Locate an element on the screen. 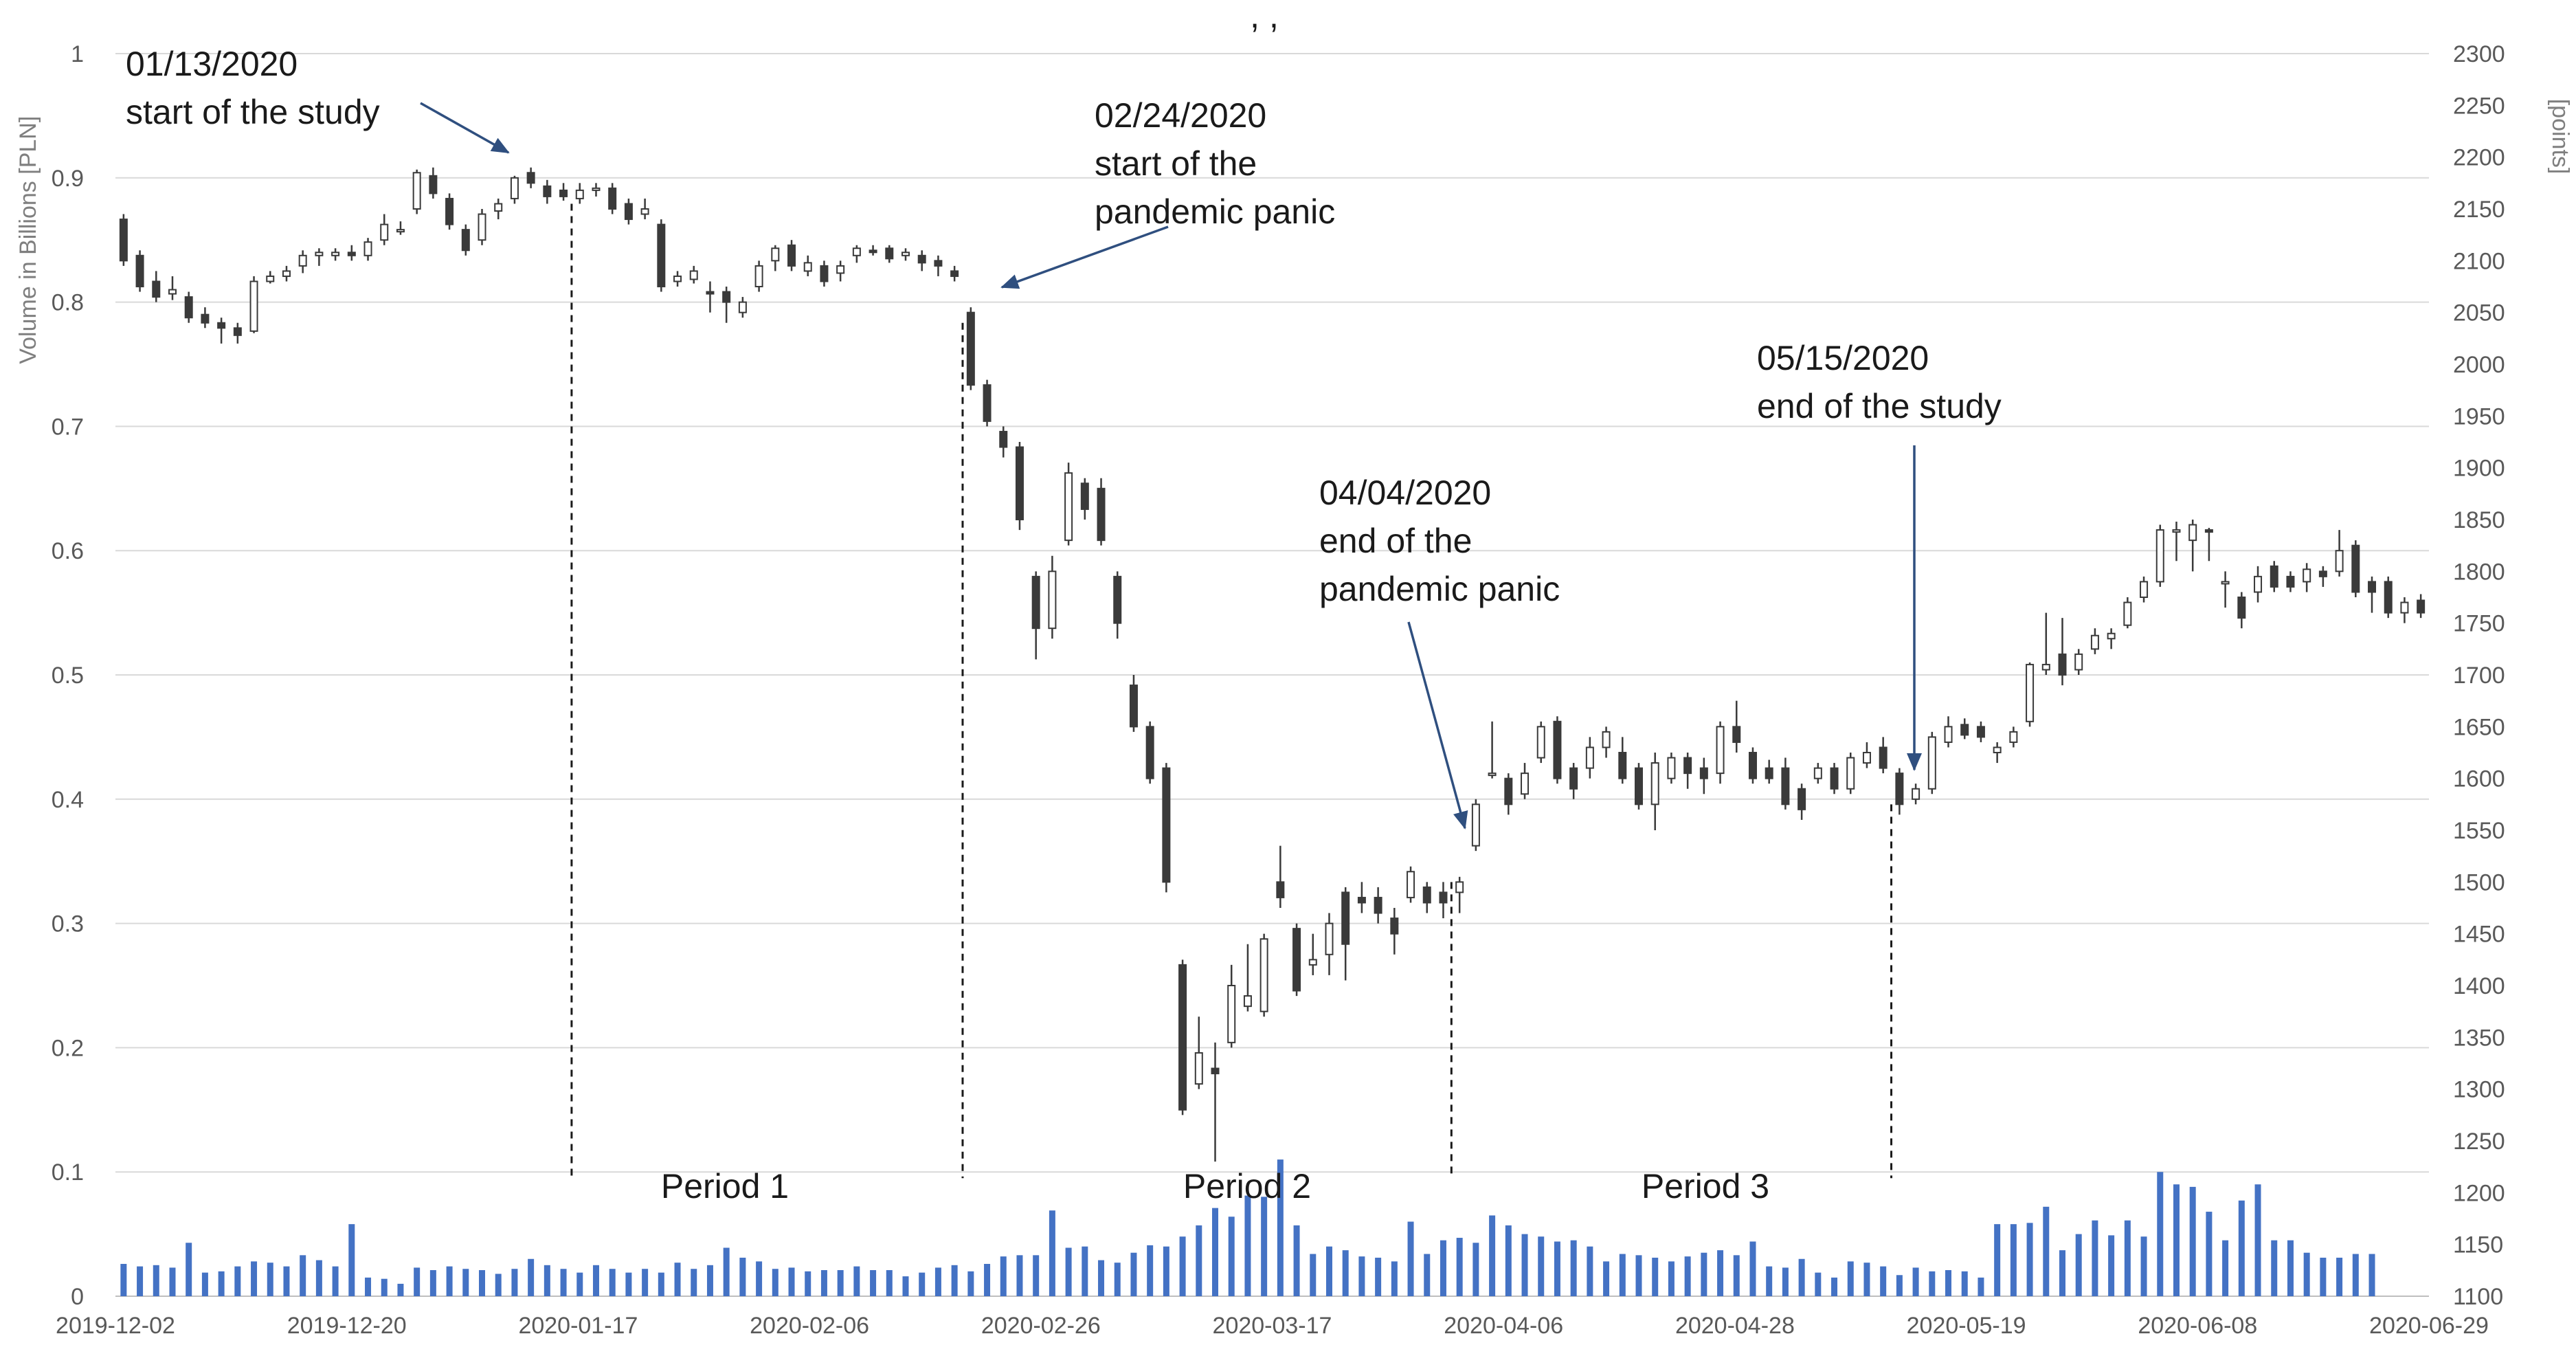 The image size is (2576, 1367). annotation-text: pandemic panic is located at coordinates (1215, 211).